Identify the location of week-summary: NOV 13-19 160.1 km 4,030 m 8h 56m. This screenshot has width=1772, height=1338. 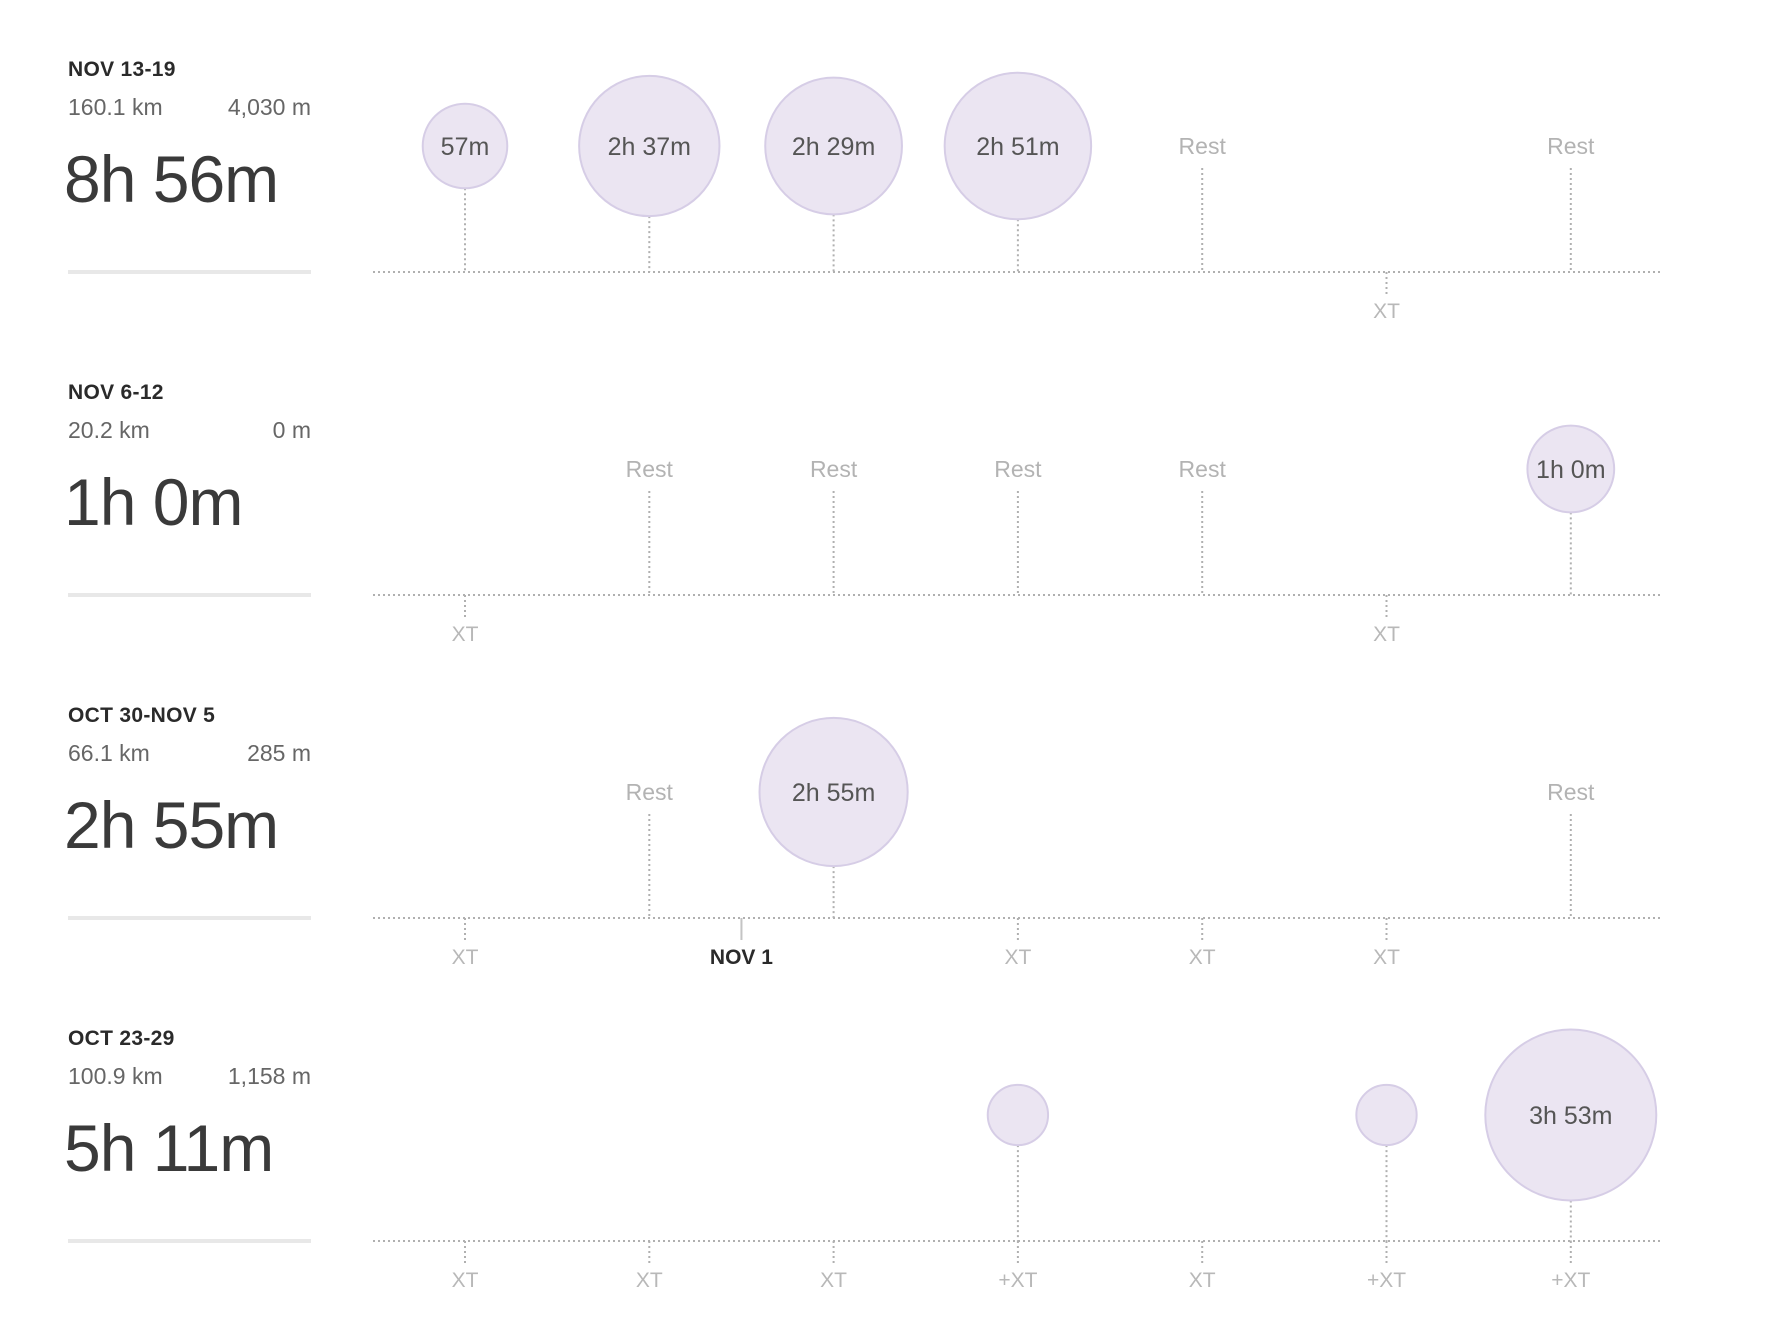
(187, 161).